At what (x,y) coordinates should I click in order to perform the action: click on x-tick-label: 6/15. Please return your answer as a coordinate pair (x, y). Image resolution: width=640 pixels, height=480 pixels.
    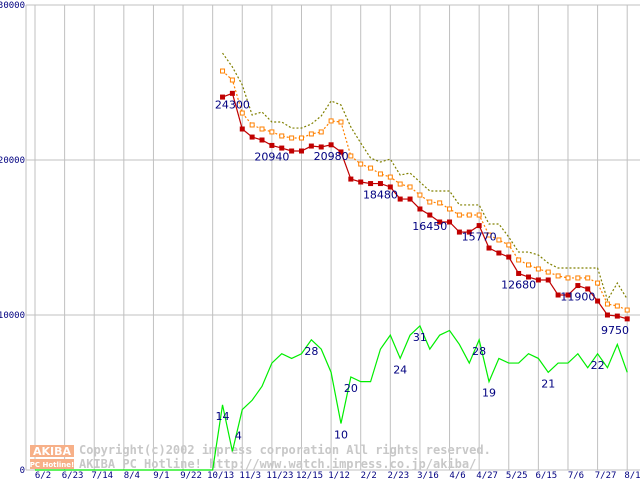
    Looking at the image, I should click on (547, 475).